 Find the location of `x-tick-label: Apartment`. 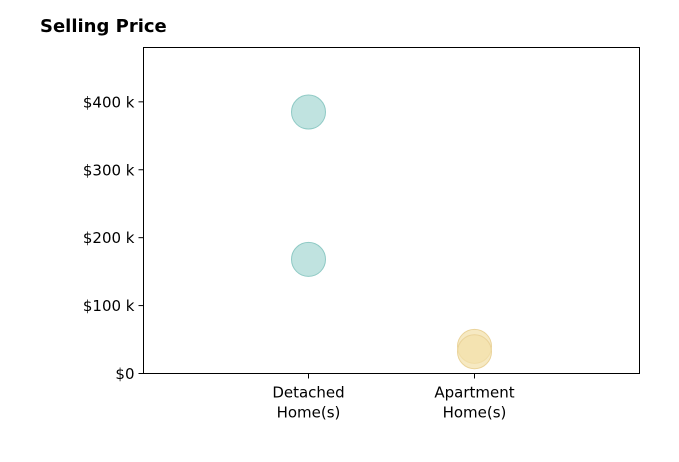

x-tick-label: Apartment is located at coordinates (474, 393).